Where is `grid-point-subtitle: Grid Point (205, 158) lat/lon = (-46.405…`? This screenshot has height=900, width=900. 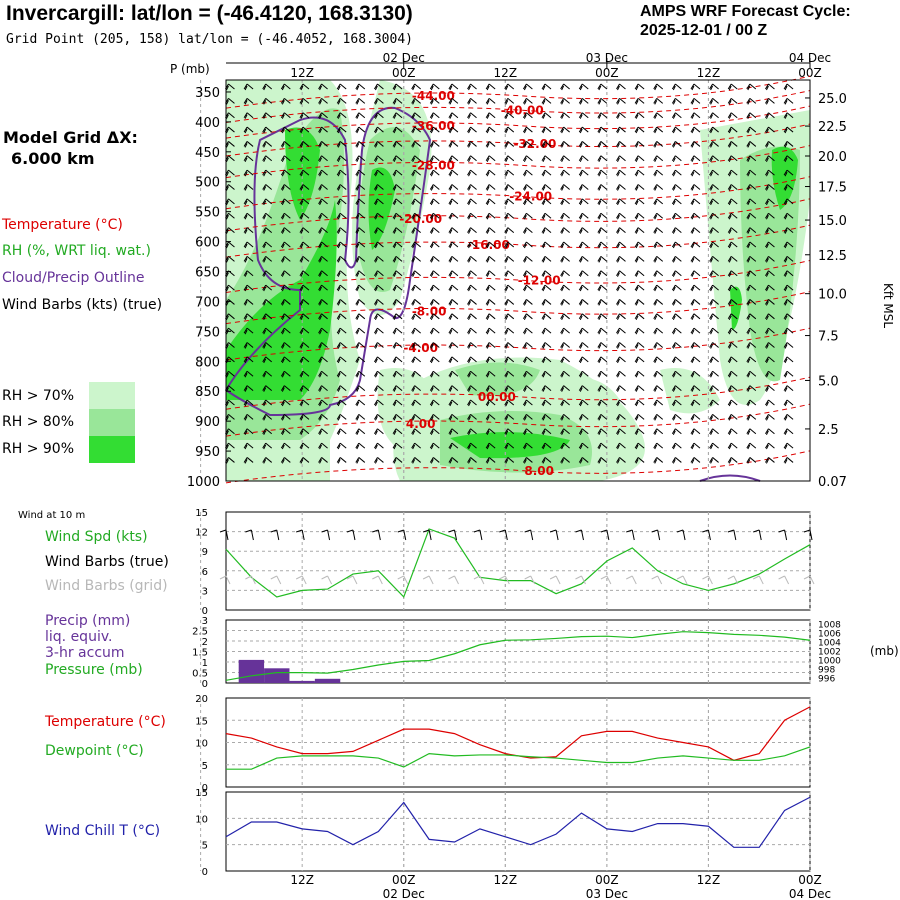 grid-point-subtitle: Grid Point (205, 158) lat/lon = (-46.405… is located at coordinates (209, 39).